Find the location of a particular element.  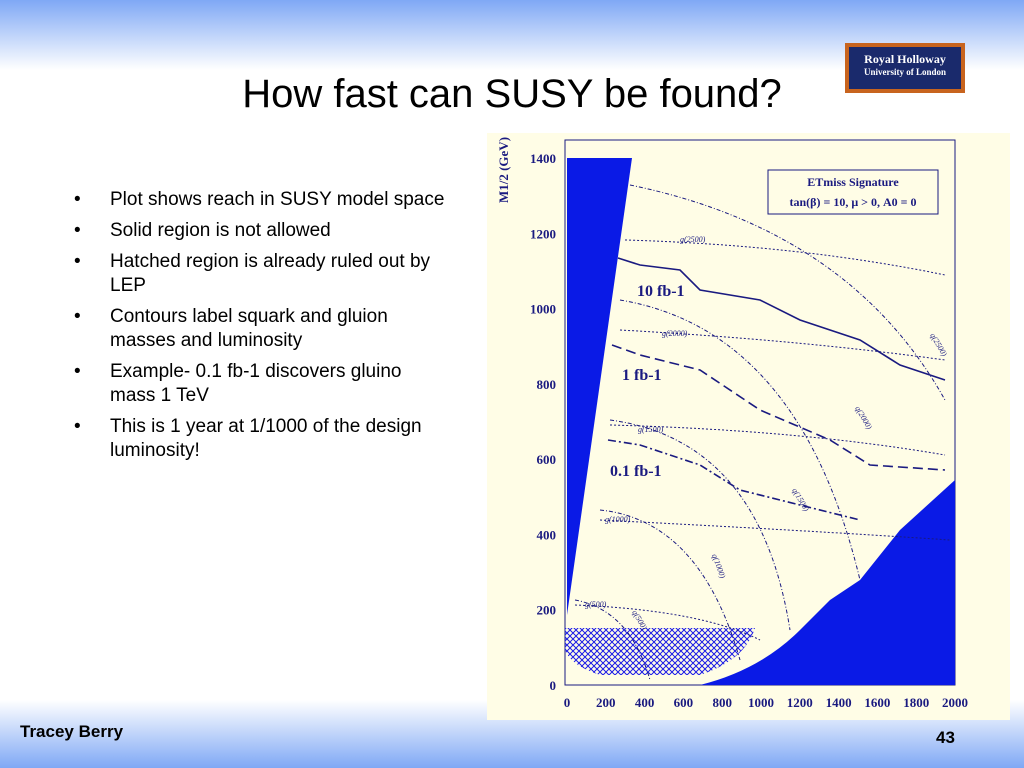

x-tick-label: 1000 is located at coordinates (761, 702).